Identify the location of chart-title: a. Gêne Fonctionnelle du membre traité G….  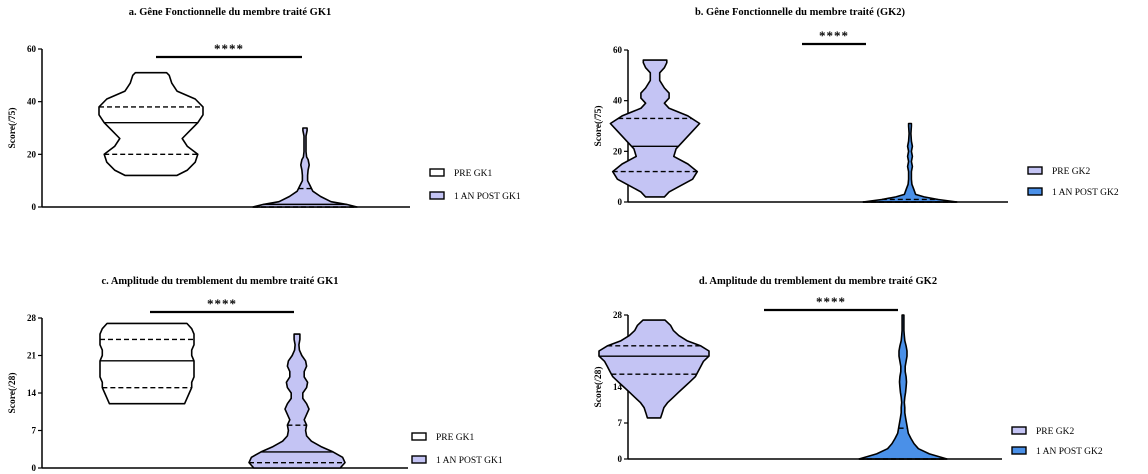
(230, 12).